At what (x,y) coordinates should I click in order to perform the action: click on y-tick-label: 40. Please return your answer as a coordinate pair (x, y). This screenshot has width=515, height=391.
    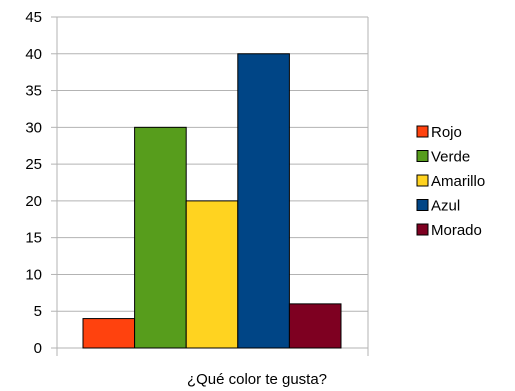
    Looking at the image, I should click on (33, 54).